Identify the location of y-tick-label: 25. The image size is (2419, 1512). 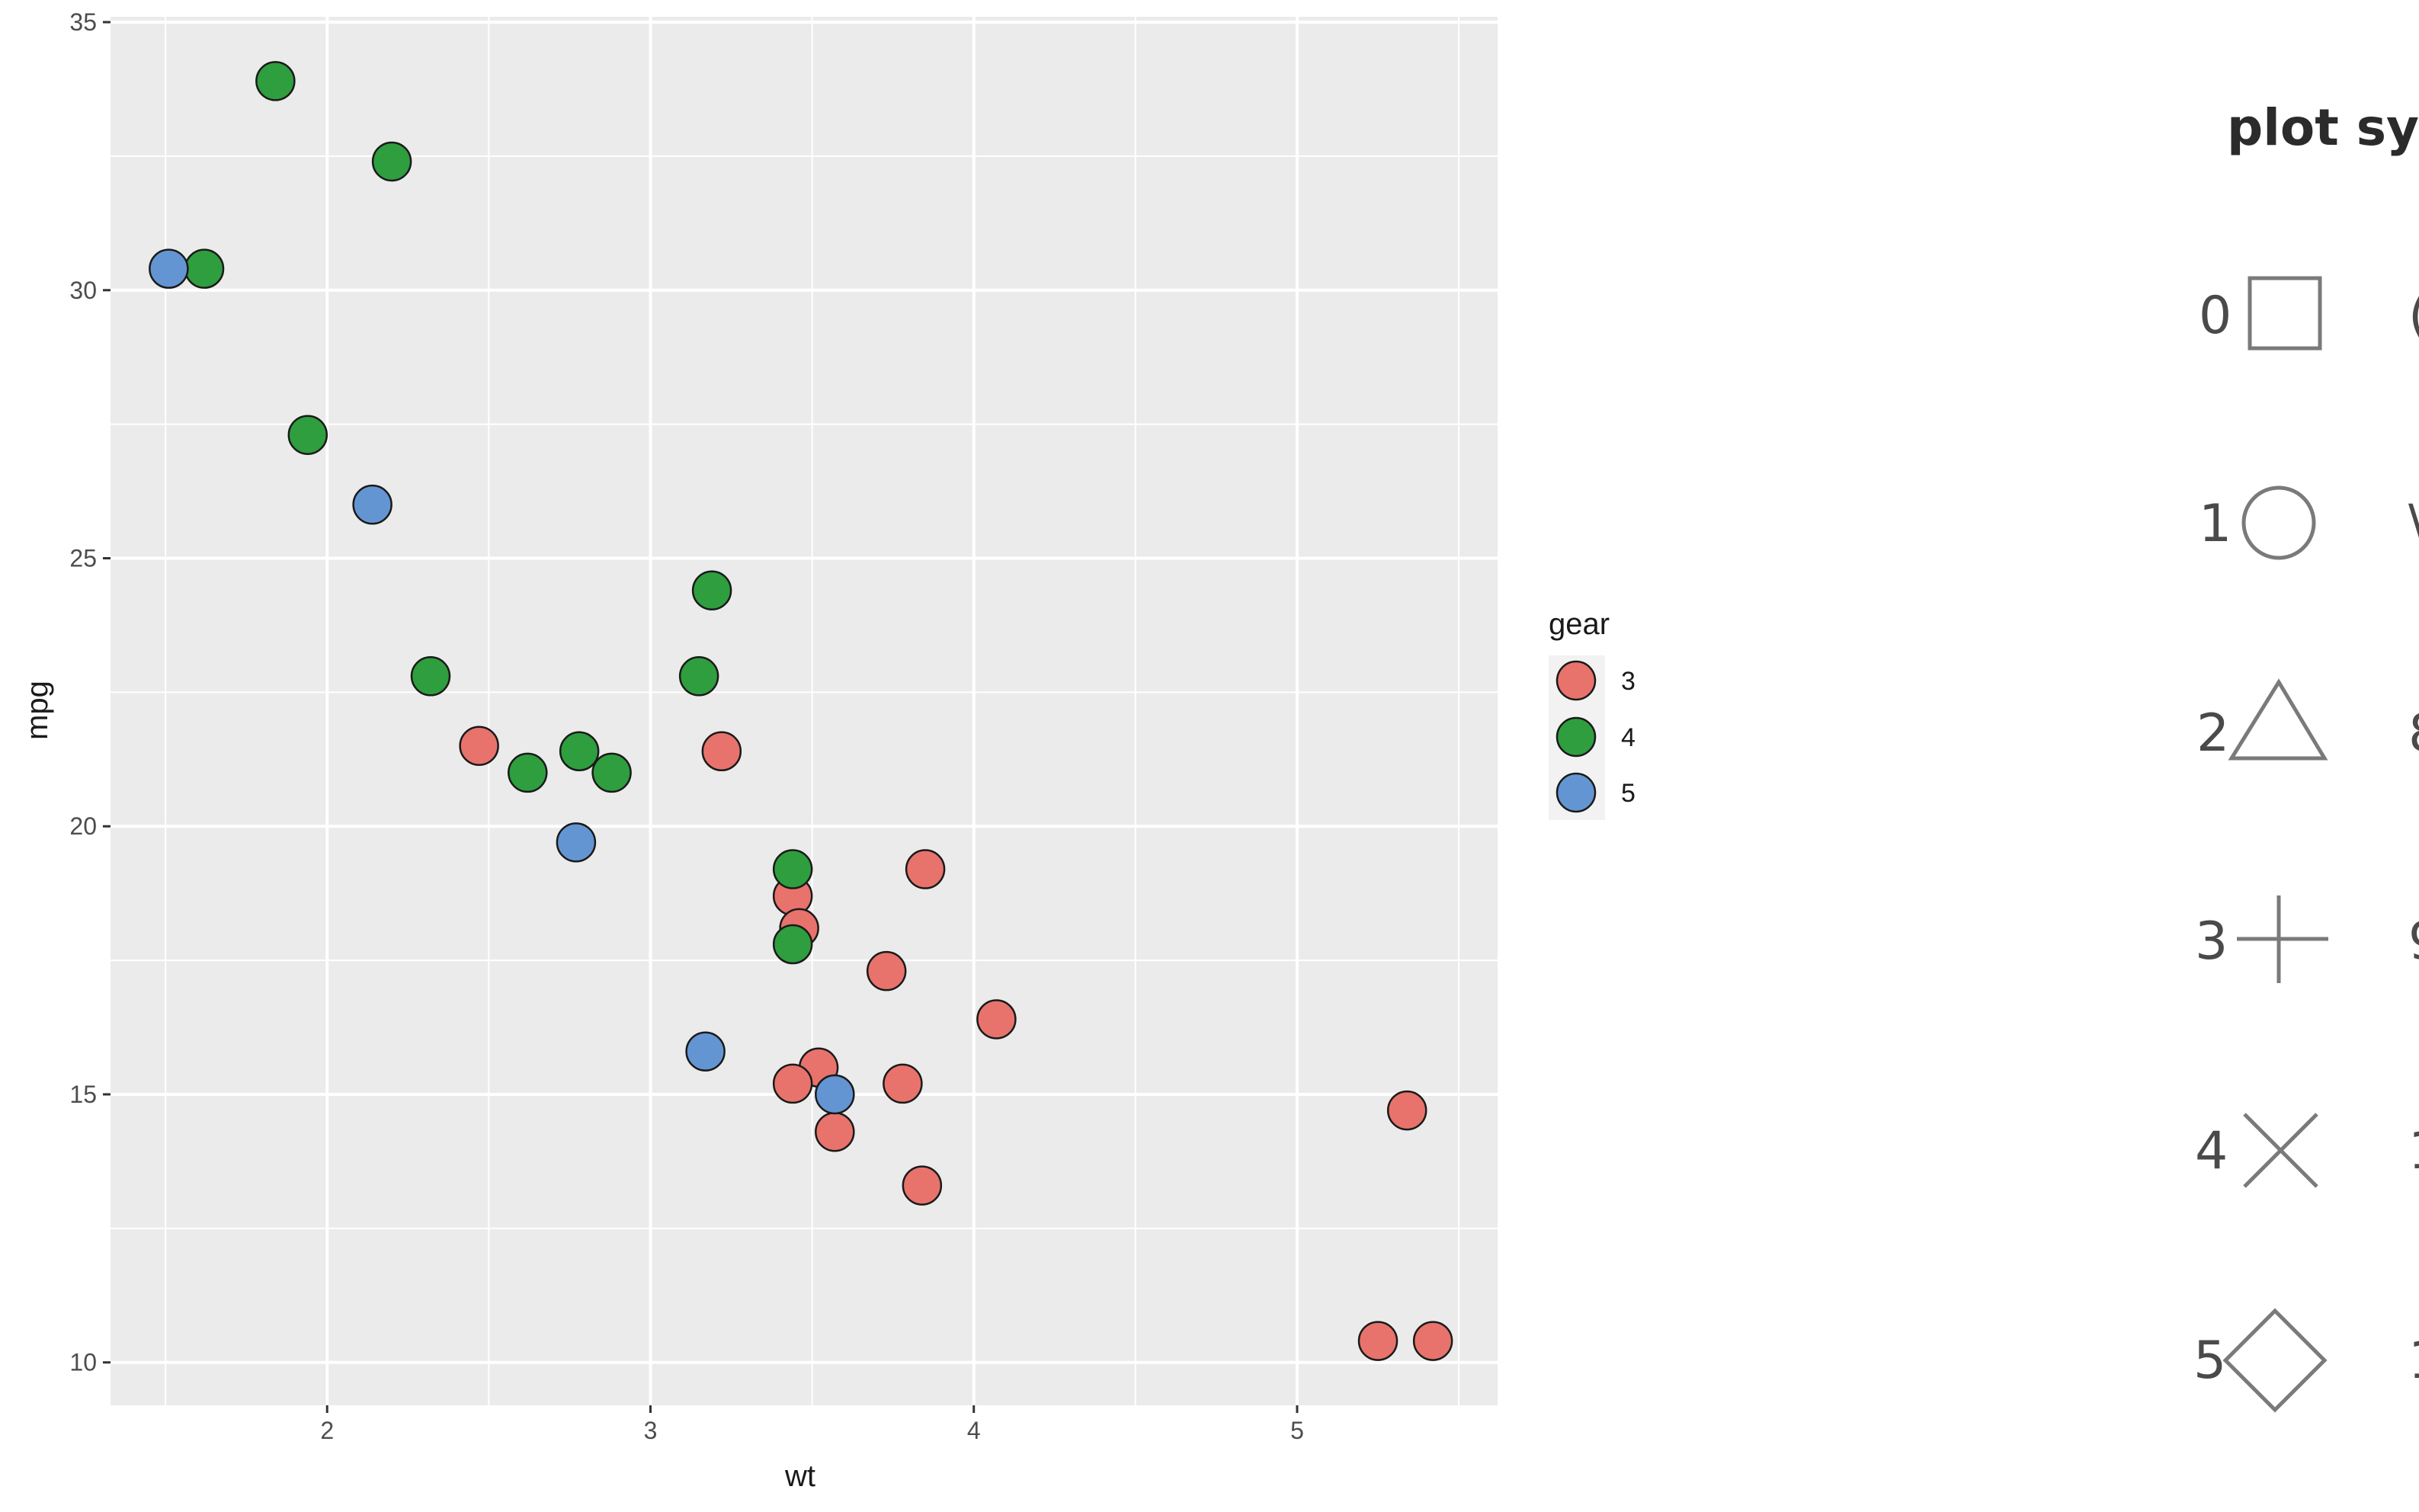
(83, 558).